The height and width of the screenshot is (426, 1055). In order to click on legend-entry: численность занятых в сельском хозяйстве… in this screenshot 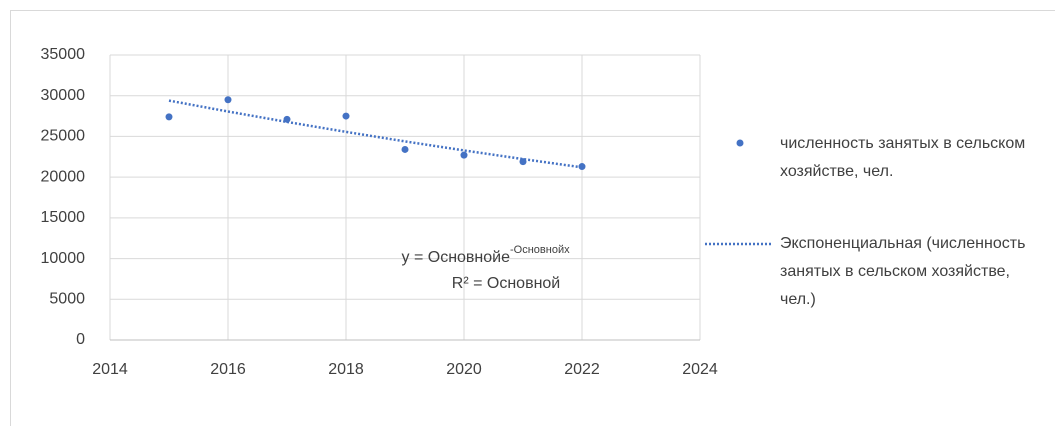, I will do `click(903, 157)`.